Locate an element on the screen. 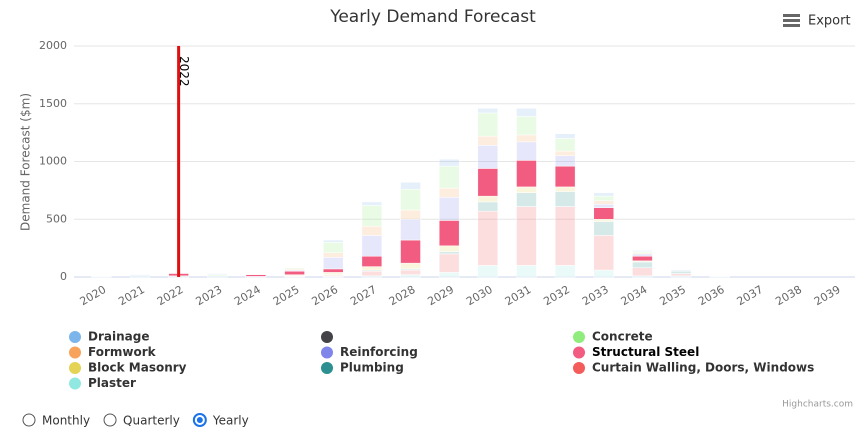  legend-label: Plumbing is located at coordinates (372, 368).